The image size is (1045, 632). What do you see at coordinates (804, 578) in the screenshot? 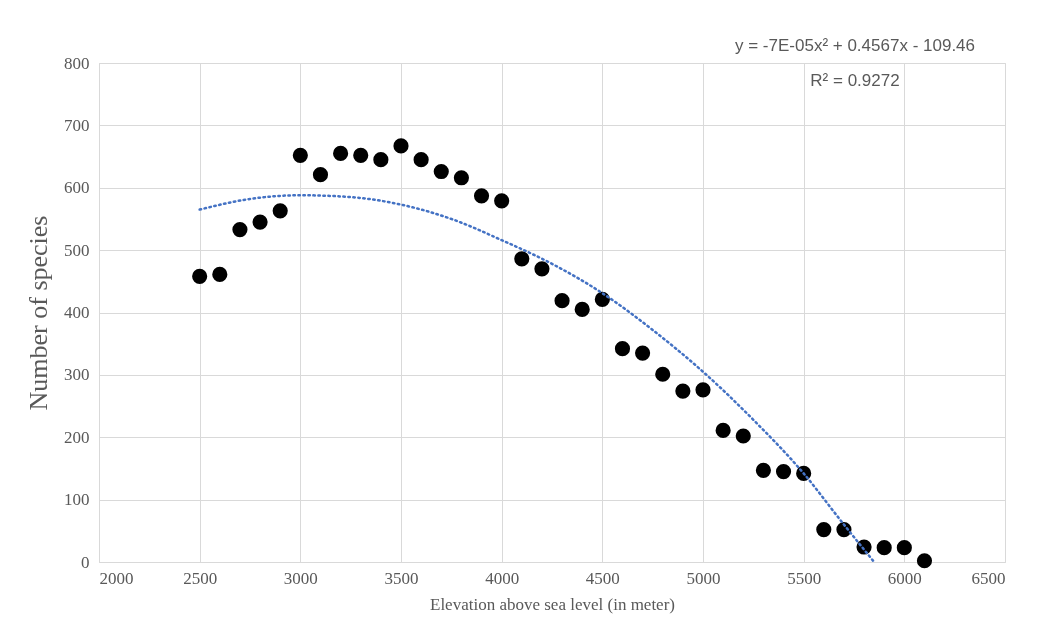
I see `x-tick-label: 5500` at bounding box center [804, 578].